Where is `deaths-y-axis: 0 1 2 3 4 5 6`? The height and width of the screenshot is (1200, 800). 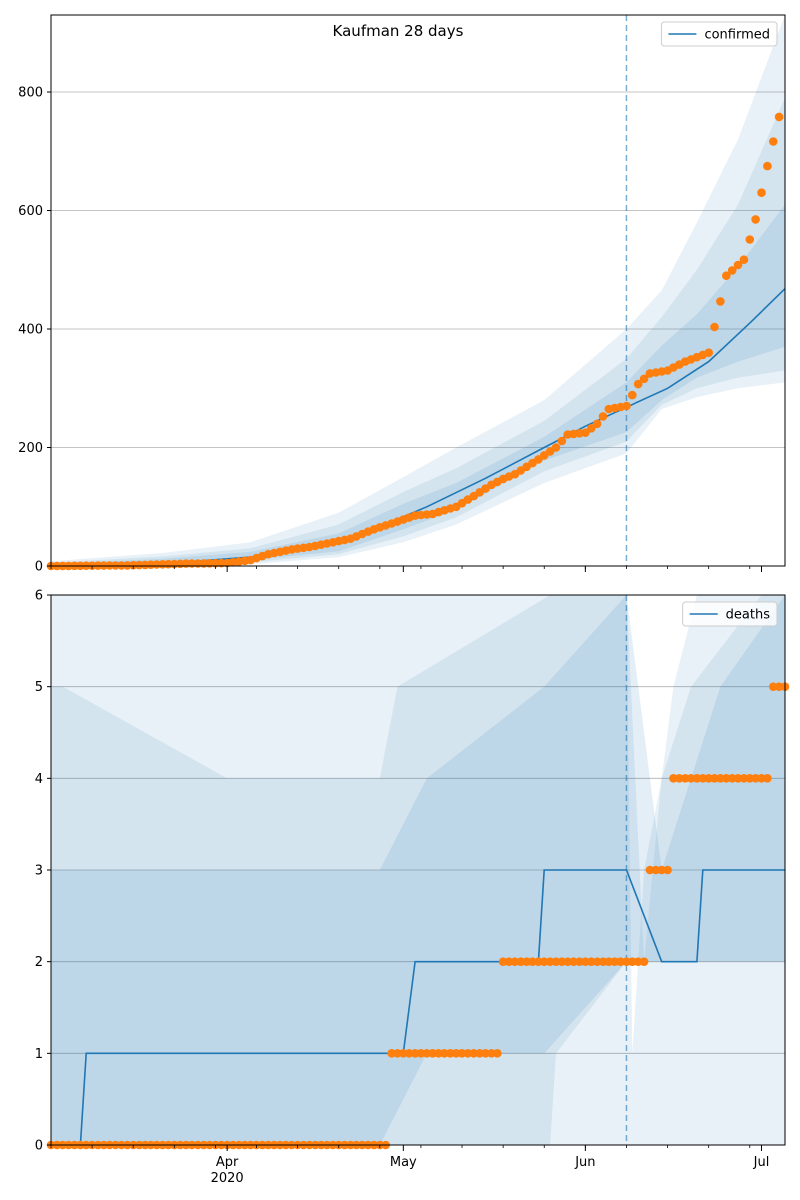 deaths-y-axis: 0 1 2 3 4 5 6 is located at coordinates (43, 871).